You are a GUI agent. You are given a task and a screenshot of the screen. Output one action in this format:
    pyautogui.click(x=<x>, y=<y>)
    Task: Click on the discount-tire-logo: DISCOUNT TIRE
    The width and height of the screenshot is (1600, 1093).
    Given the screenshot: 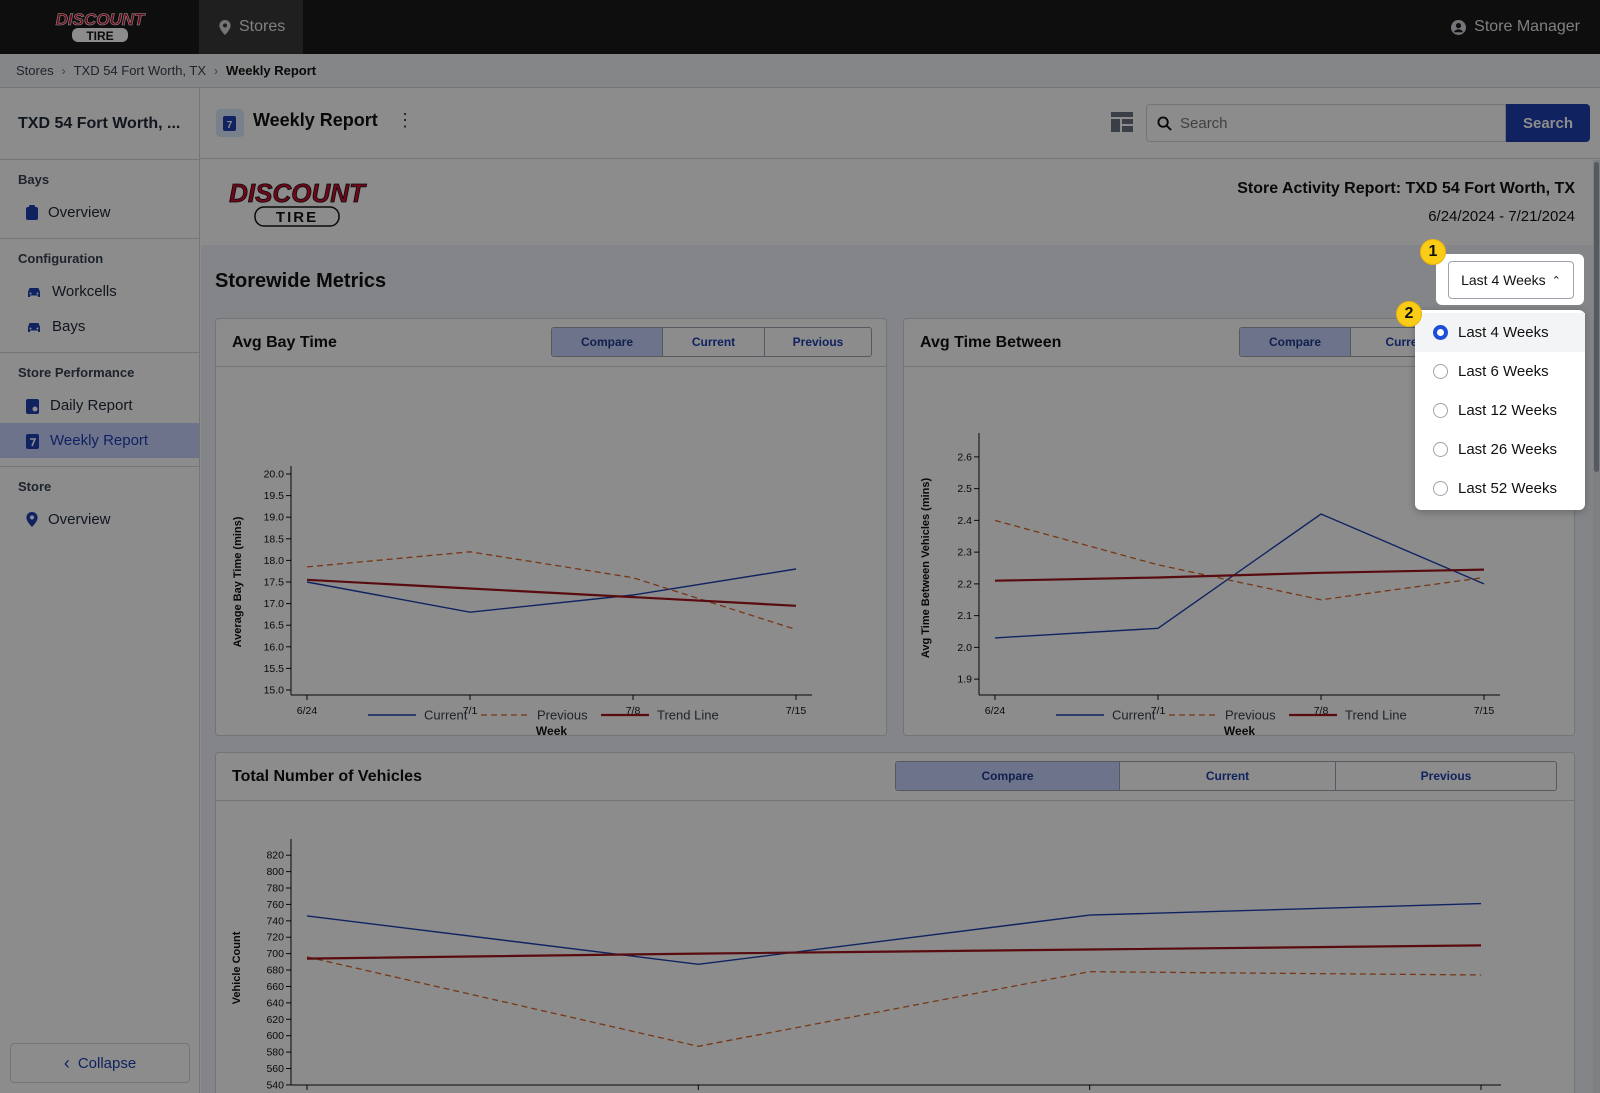 What is the action you would take?
    pyautogui.click(x=100, y=26)
    